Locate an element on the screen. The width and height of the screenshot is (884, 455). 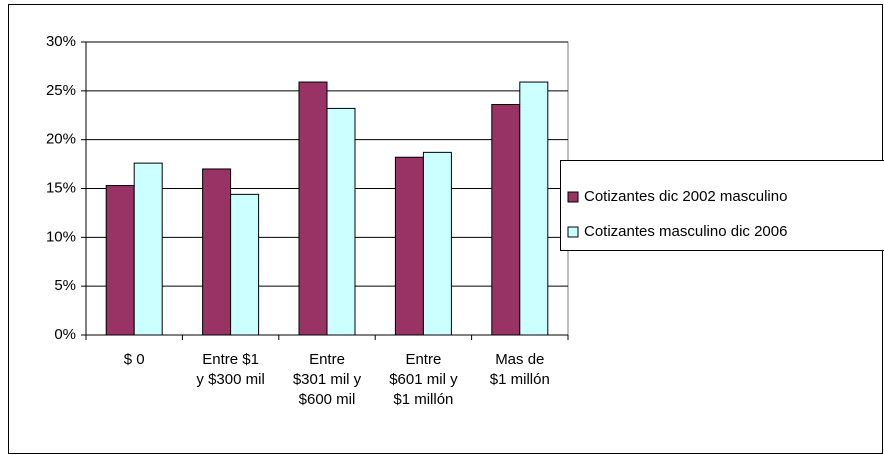
x-tick-label: Mas de $1 millón is located at coordinates (519, 369).